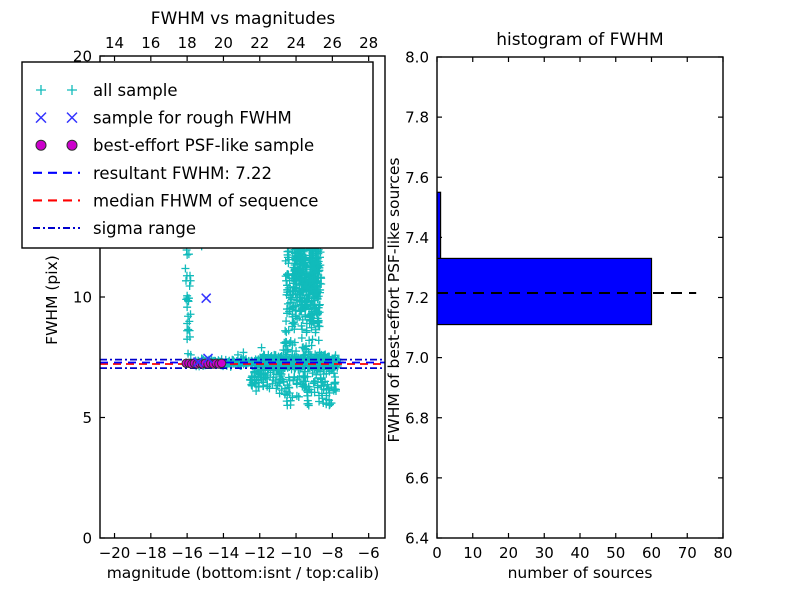 The height and width of the screenshot is (600, 800). Describe the element at coordinates (259, 43) in the screenshot. I see `left-top-tick-label: 22` at that location.